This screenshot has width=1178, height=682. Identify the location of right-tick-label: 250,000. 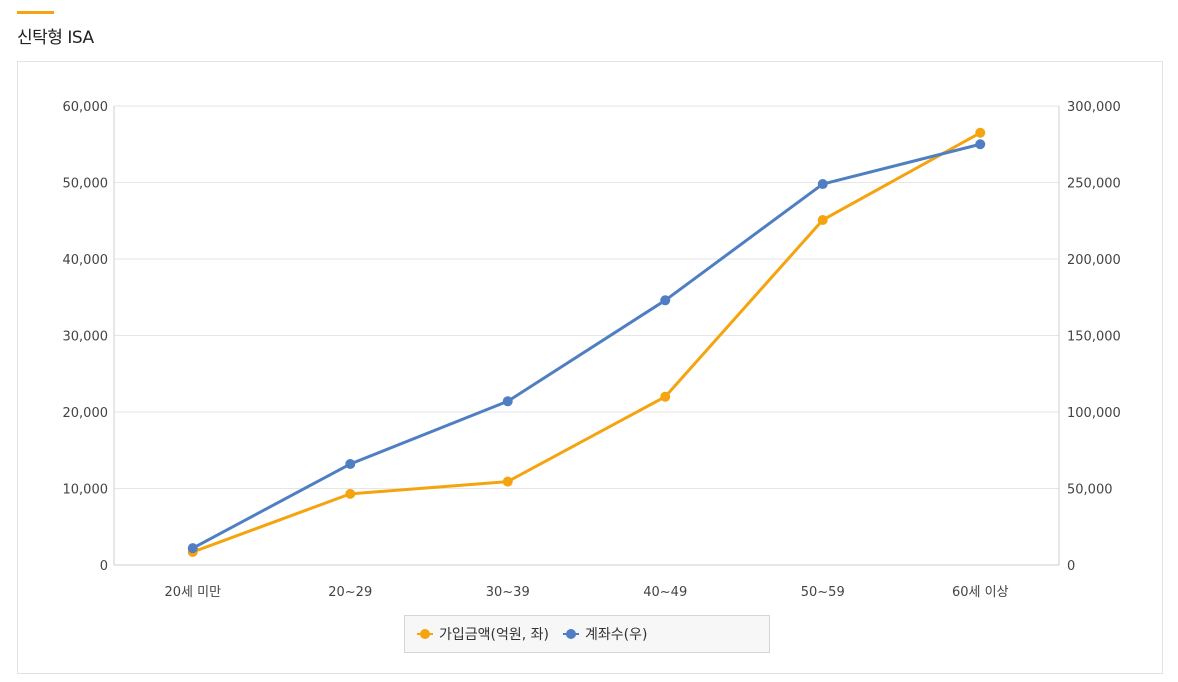
(1094, 184).